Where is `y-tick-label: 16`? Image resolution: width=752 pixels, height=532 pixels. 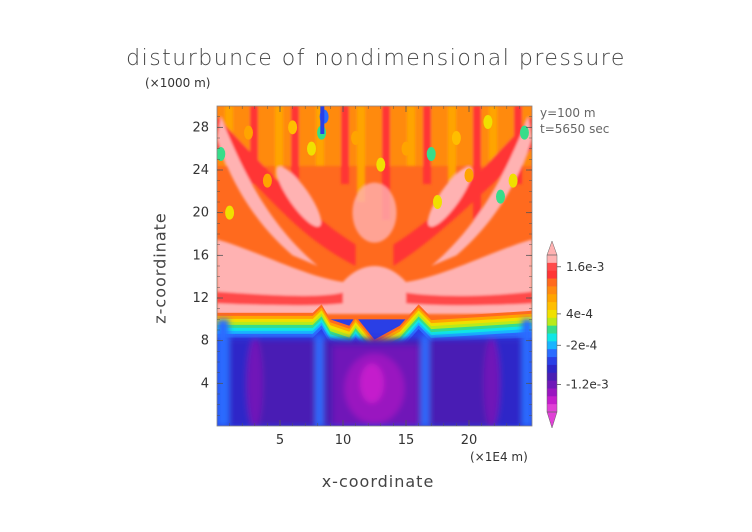 y-tick-label: 16 is located at coordinates (200, 255).